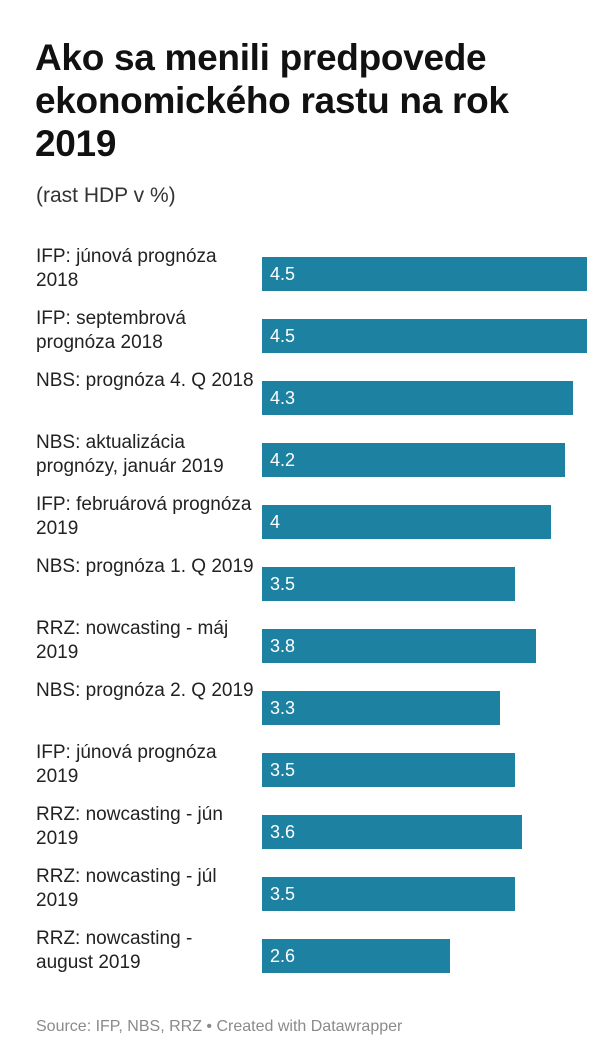 The image size is (600, 1042). I want to click on category-label: IFP: júnová prognóza 2018, so click(126, 268).